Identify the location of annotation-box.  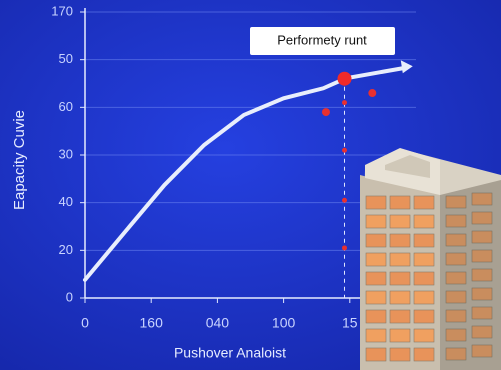
(322, 41).